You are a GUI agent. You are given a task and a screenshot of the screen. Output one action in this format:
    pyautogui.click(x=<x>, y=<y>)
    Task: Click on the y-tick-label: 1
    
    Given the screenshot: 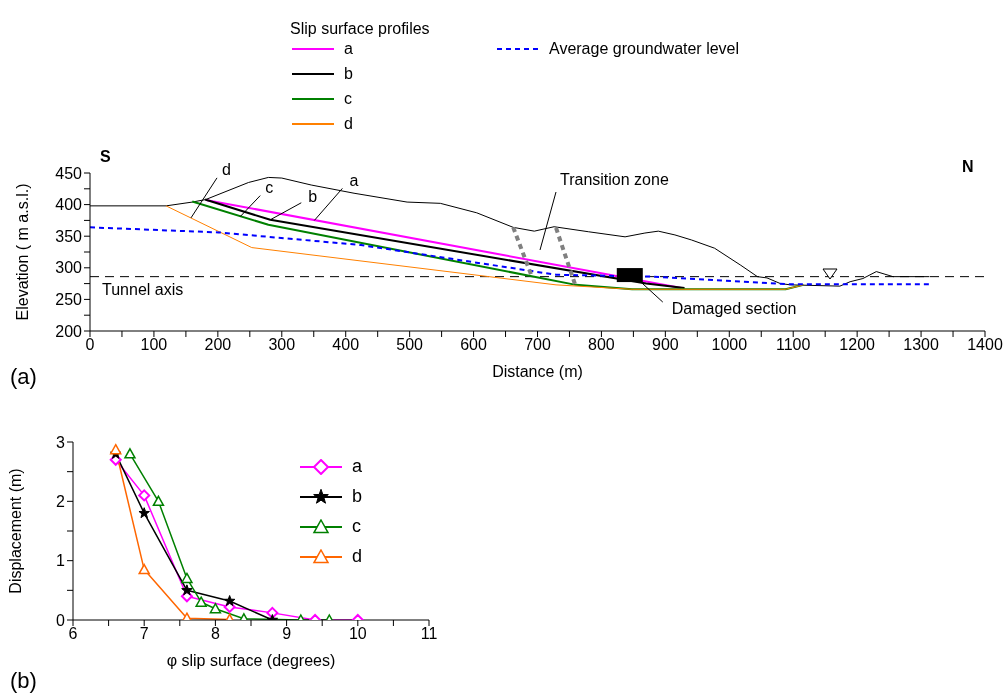 What is the action you would take?
    pyautogui.click(x=61, y=561)
    